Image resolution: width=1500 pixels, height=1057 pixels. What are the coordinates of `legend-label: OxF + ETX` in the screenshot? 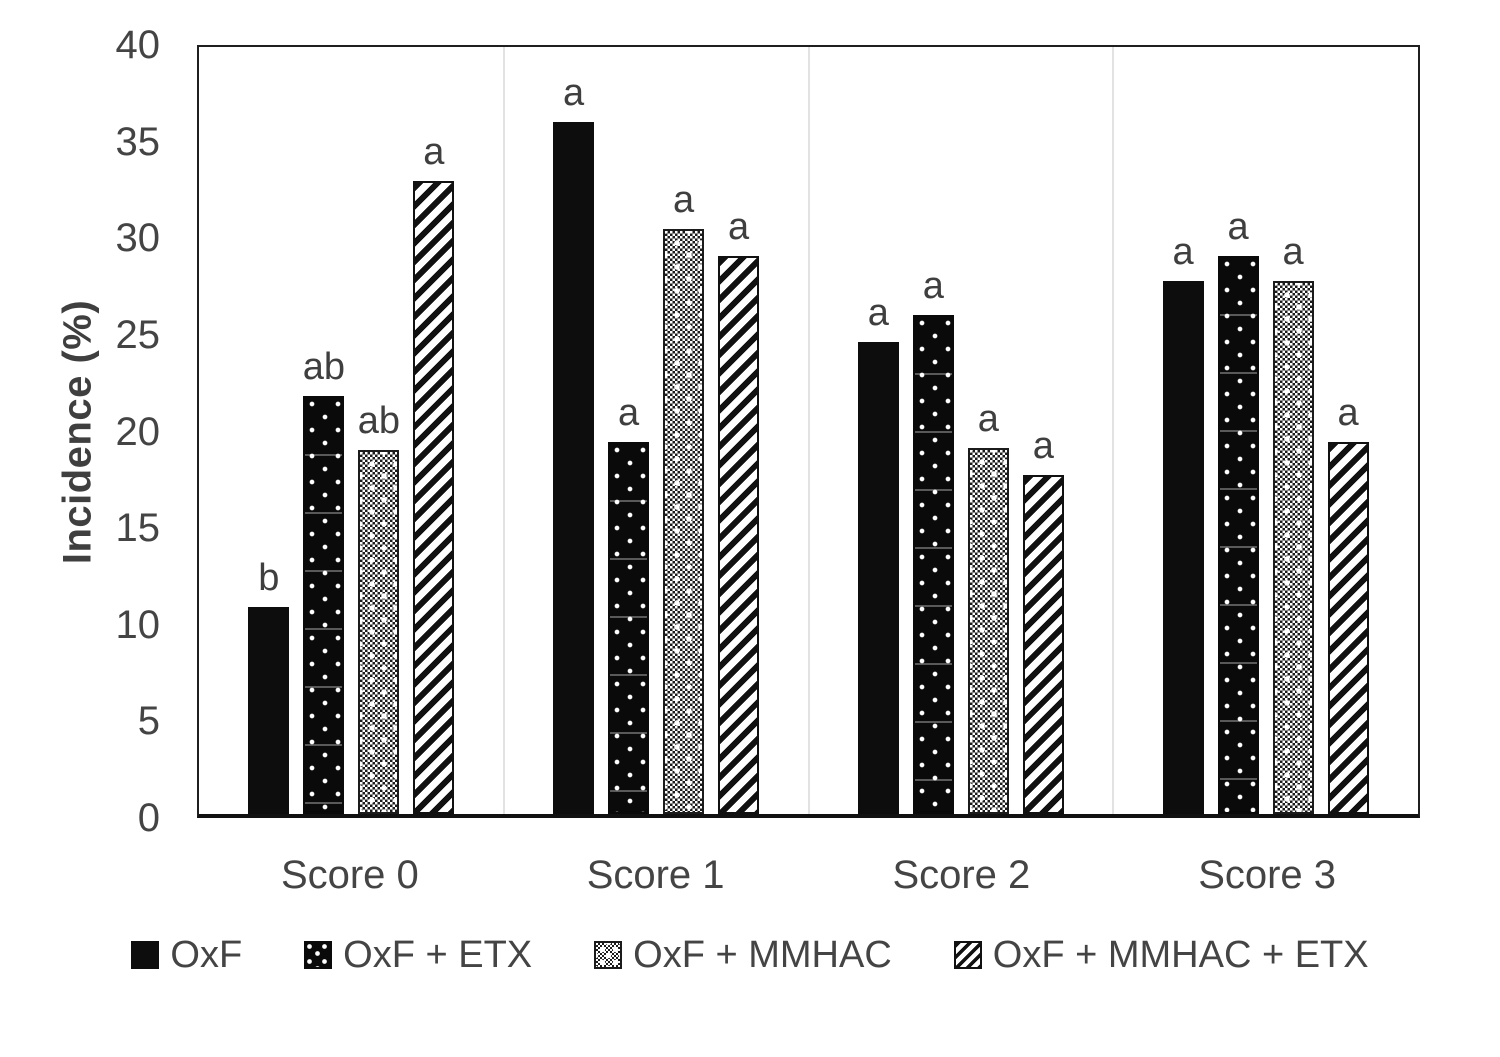 It's located at (438, 955).